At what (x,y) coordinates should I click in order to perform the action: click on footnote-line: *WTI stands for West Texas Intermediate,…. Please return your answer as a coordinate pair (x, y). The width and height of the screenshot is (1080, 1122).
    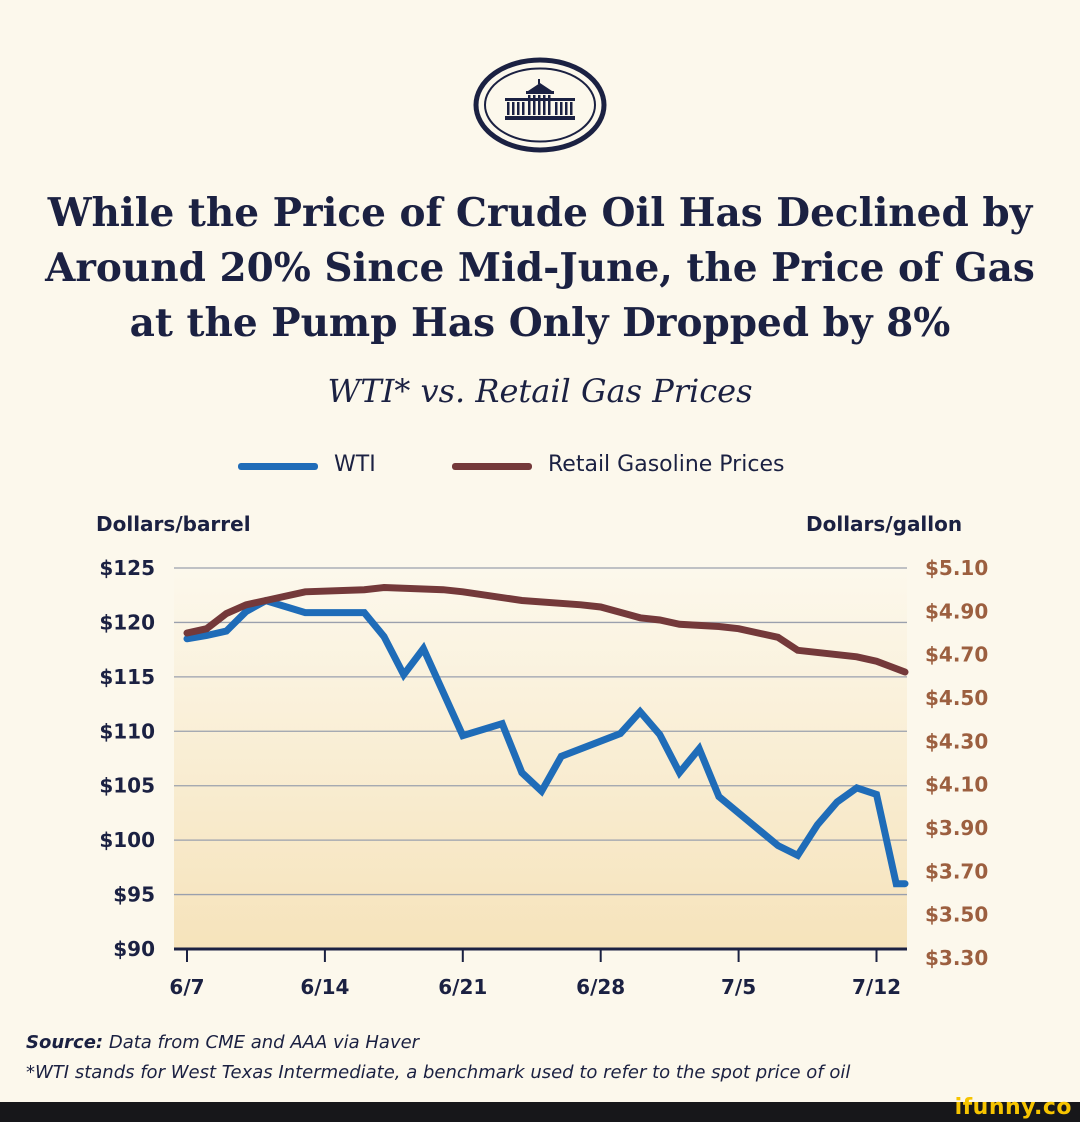
    Looking at the image, I should click on (438, 1072).